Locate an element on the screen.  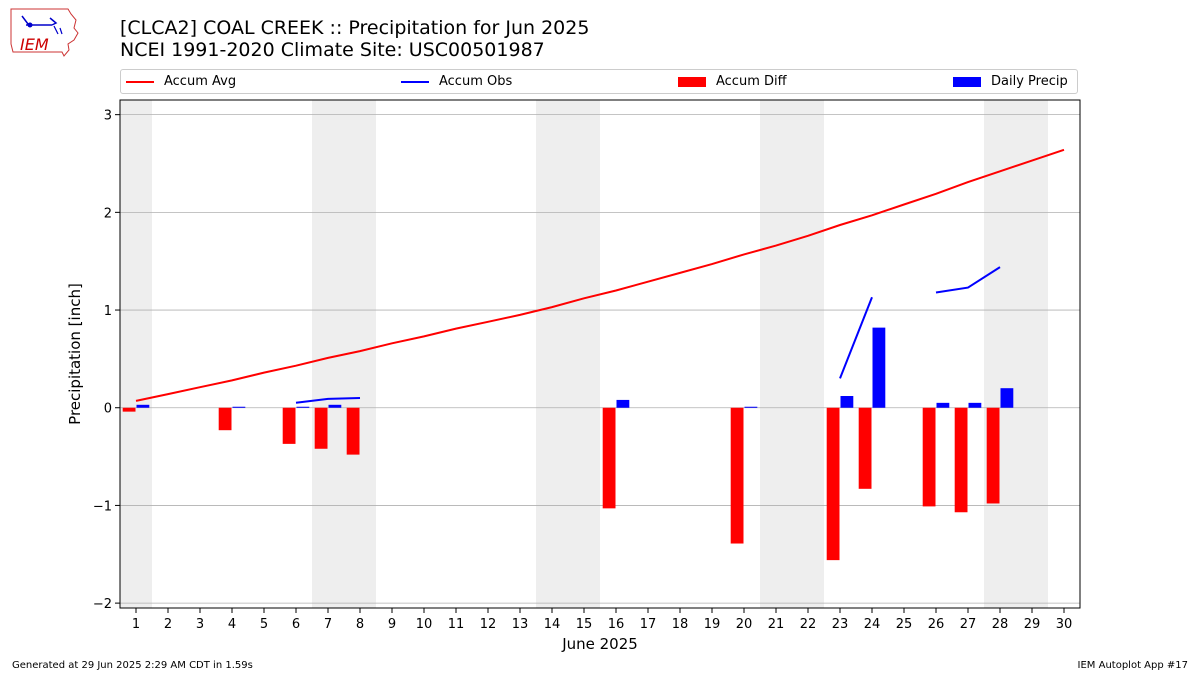
x-tick-label: 20 is located at coordinates (744, 624).